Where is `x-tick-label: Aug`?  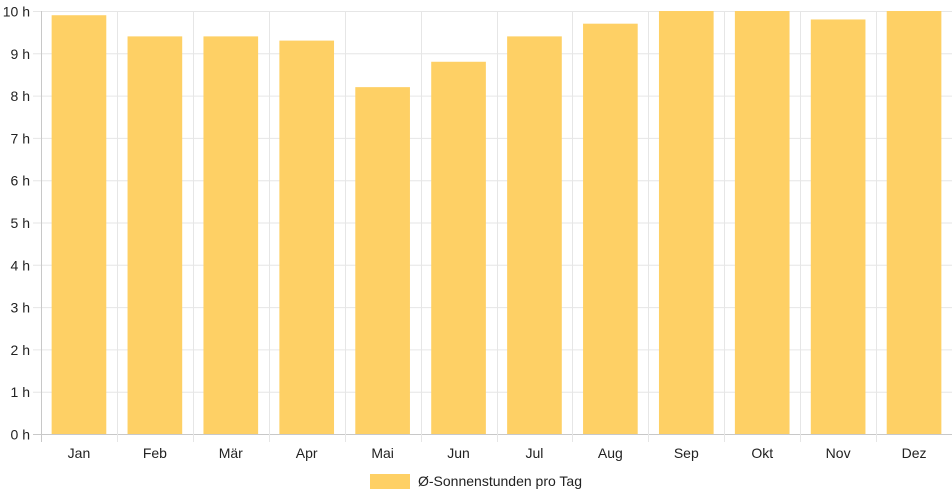 x-tick-label: Aug is located at coordinates (610, 453).